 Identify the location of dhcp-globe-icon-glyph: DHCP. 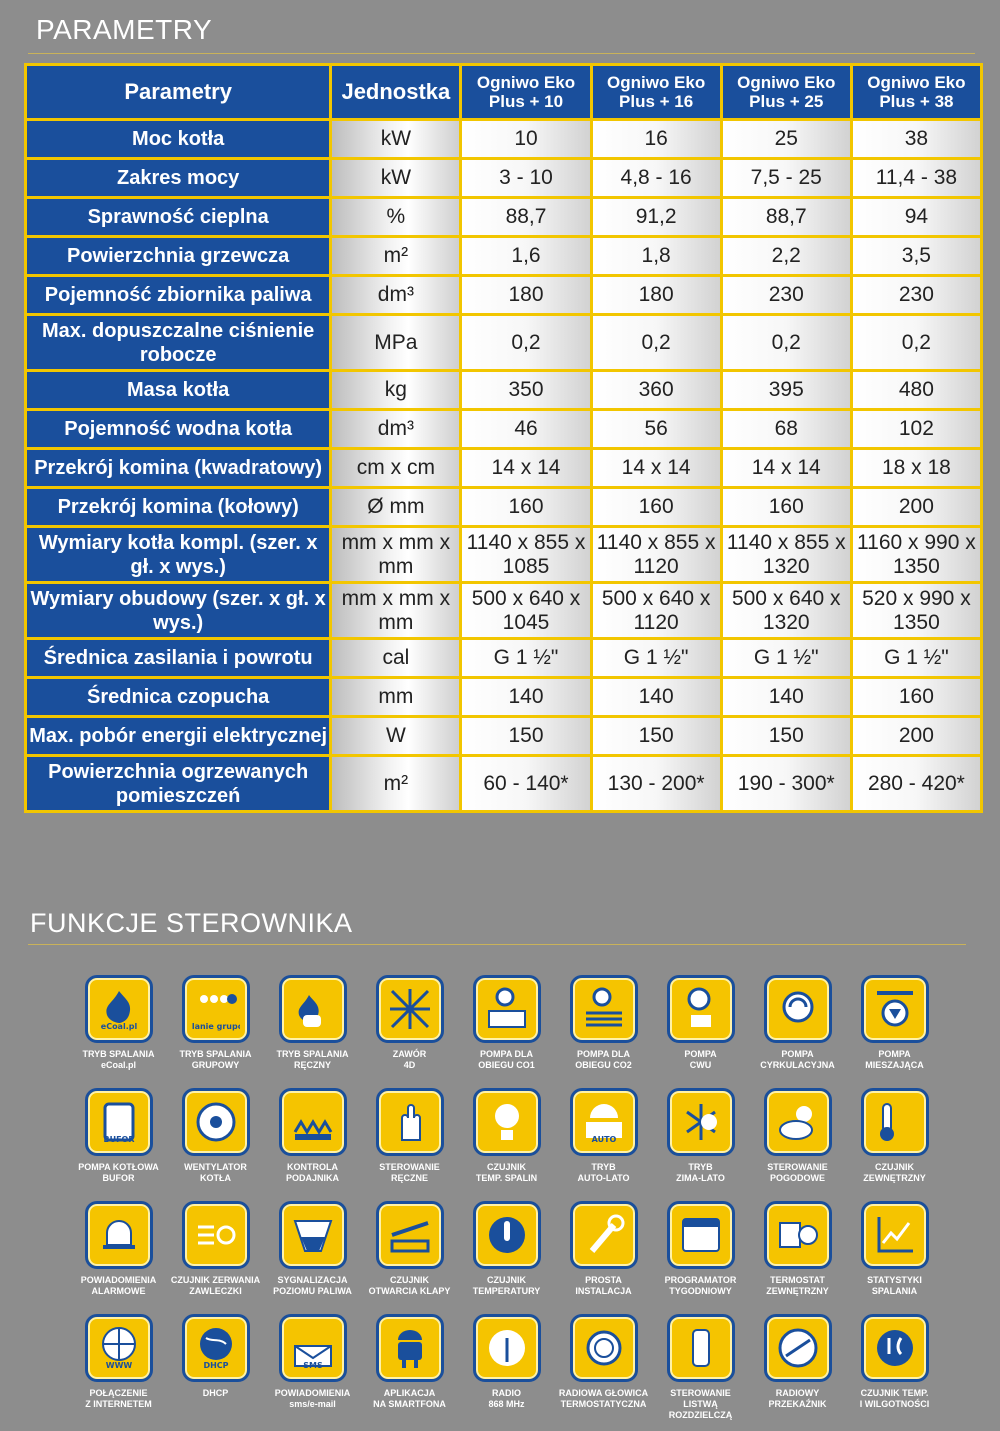
(215, 1349).